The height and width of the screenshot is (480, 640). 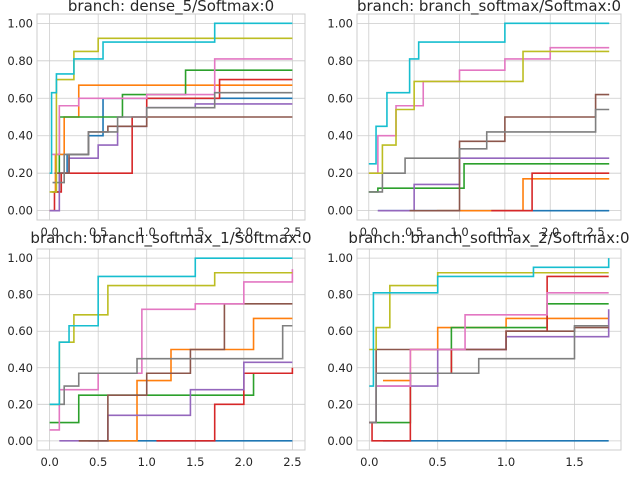 What do you see at coordinates (170, 238) in the screenshot?
I see `subplot-title: branch: branch_softmax_1/Softmax:0` at bounding box center [170, 238].